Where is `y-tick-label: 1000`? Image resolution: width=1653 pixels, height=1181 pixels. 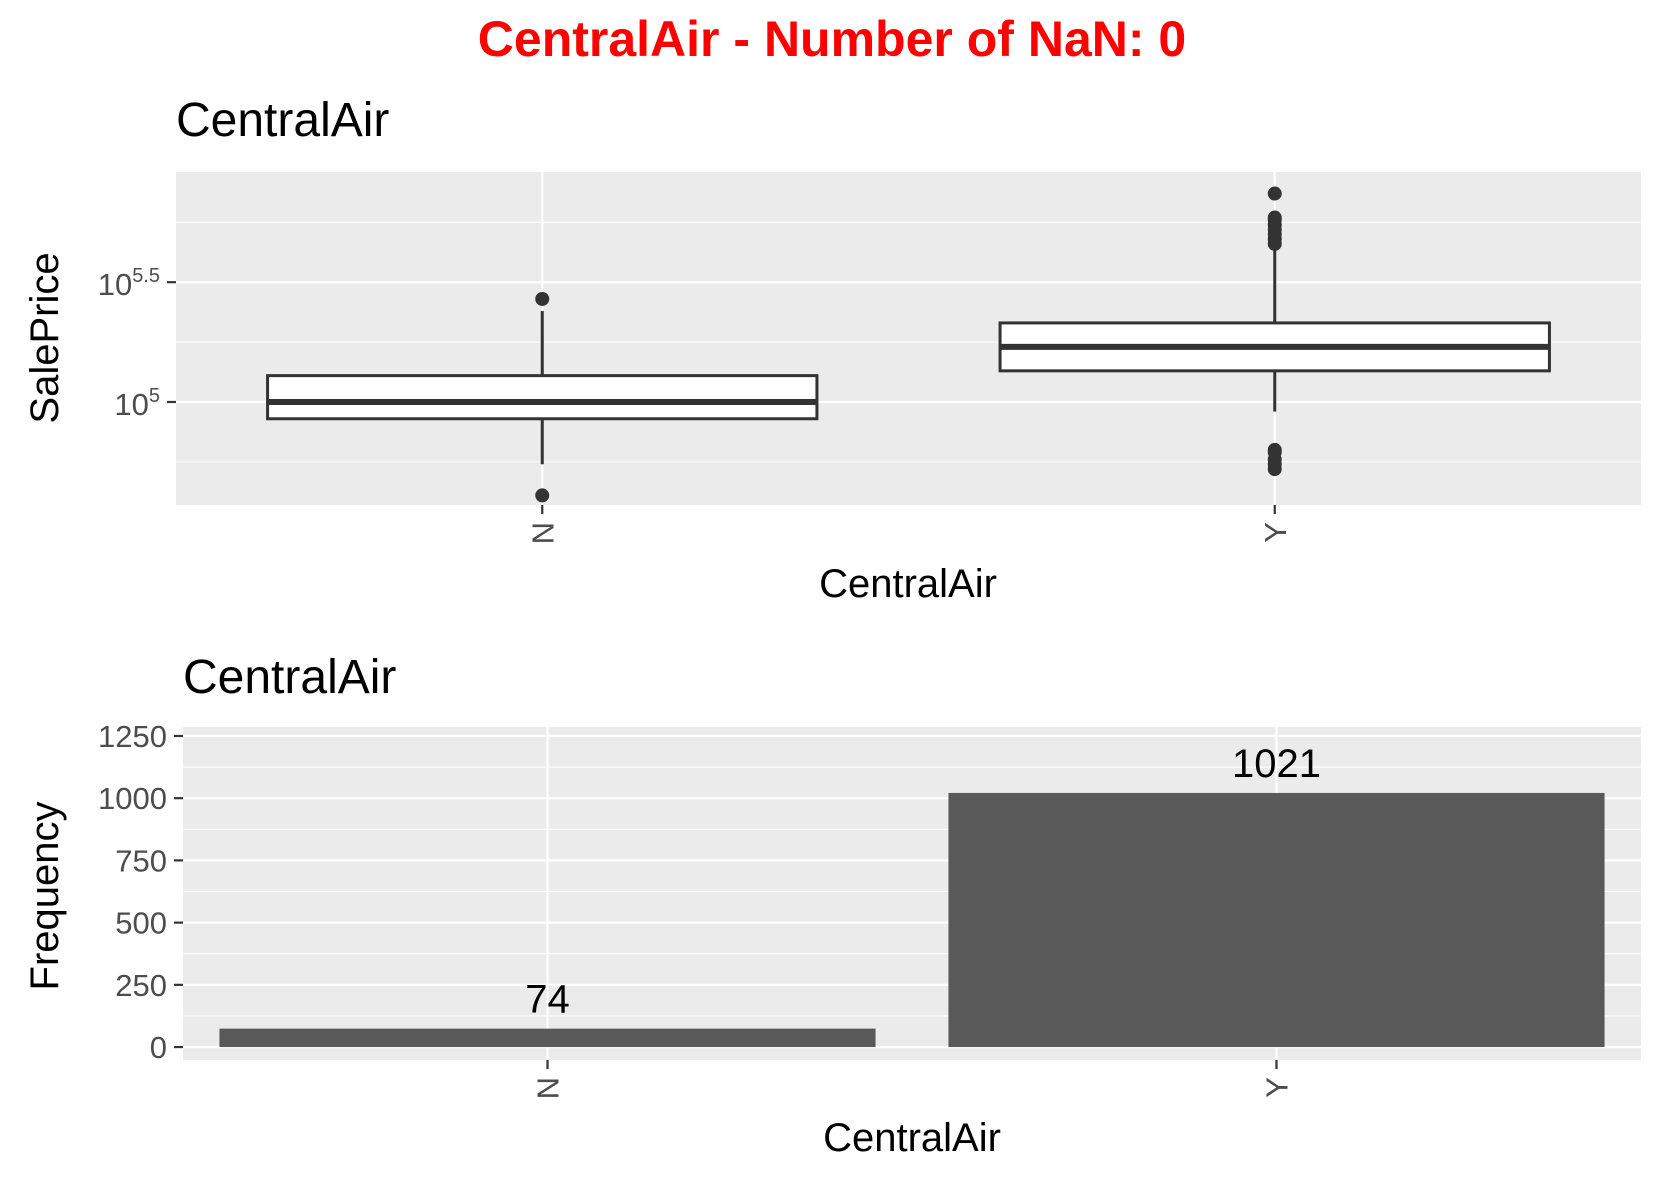 y-tick-label: 1000 is located at coordinates (132, 798).